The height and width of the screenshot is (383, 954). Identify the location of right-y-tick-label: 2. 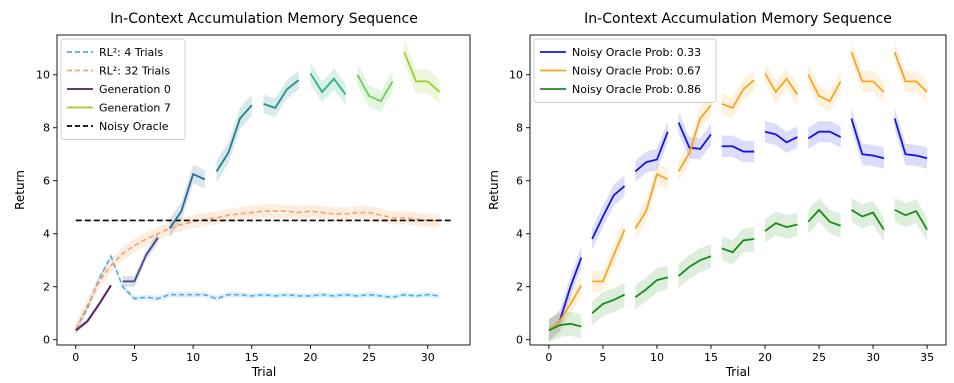
(519, 287).